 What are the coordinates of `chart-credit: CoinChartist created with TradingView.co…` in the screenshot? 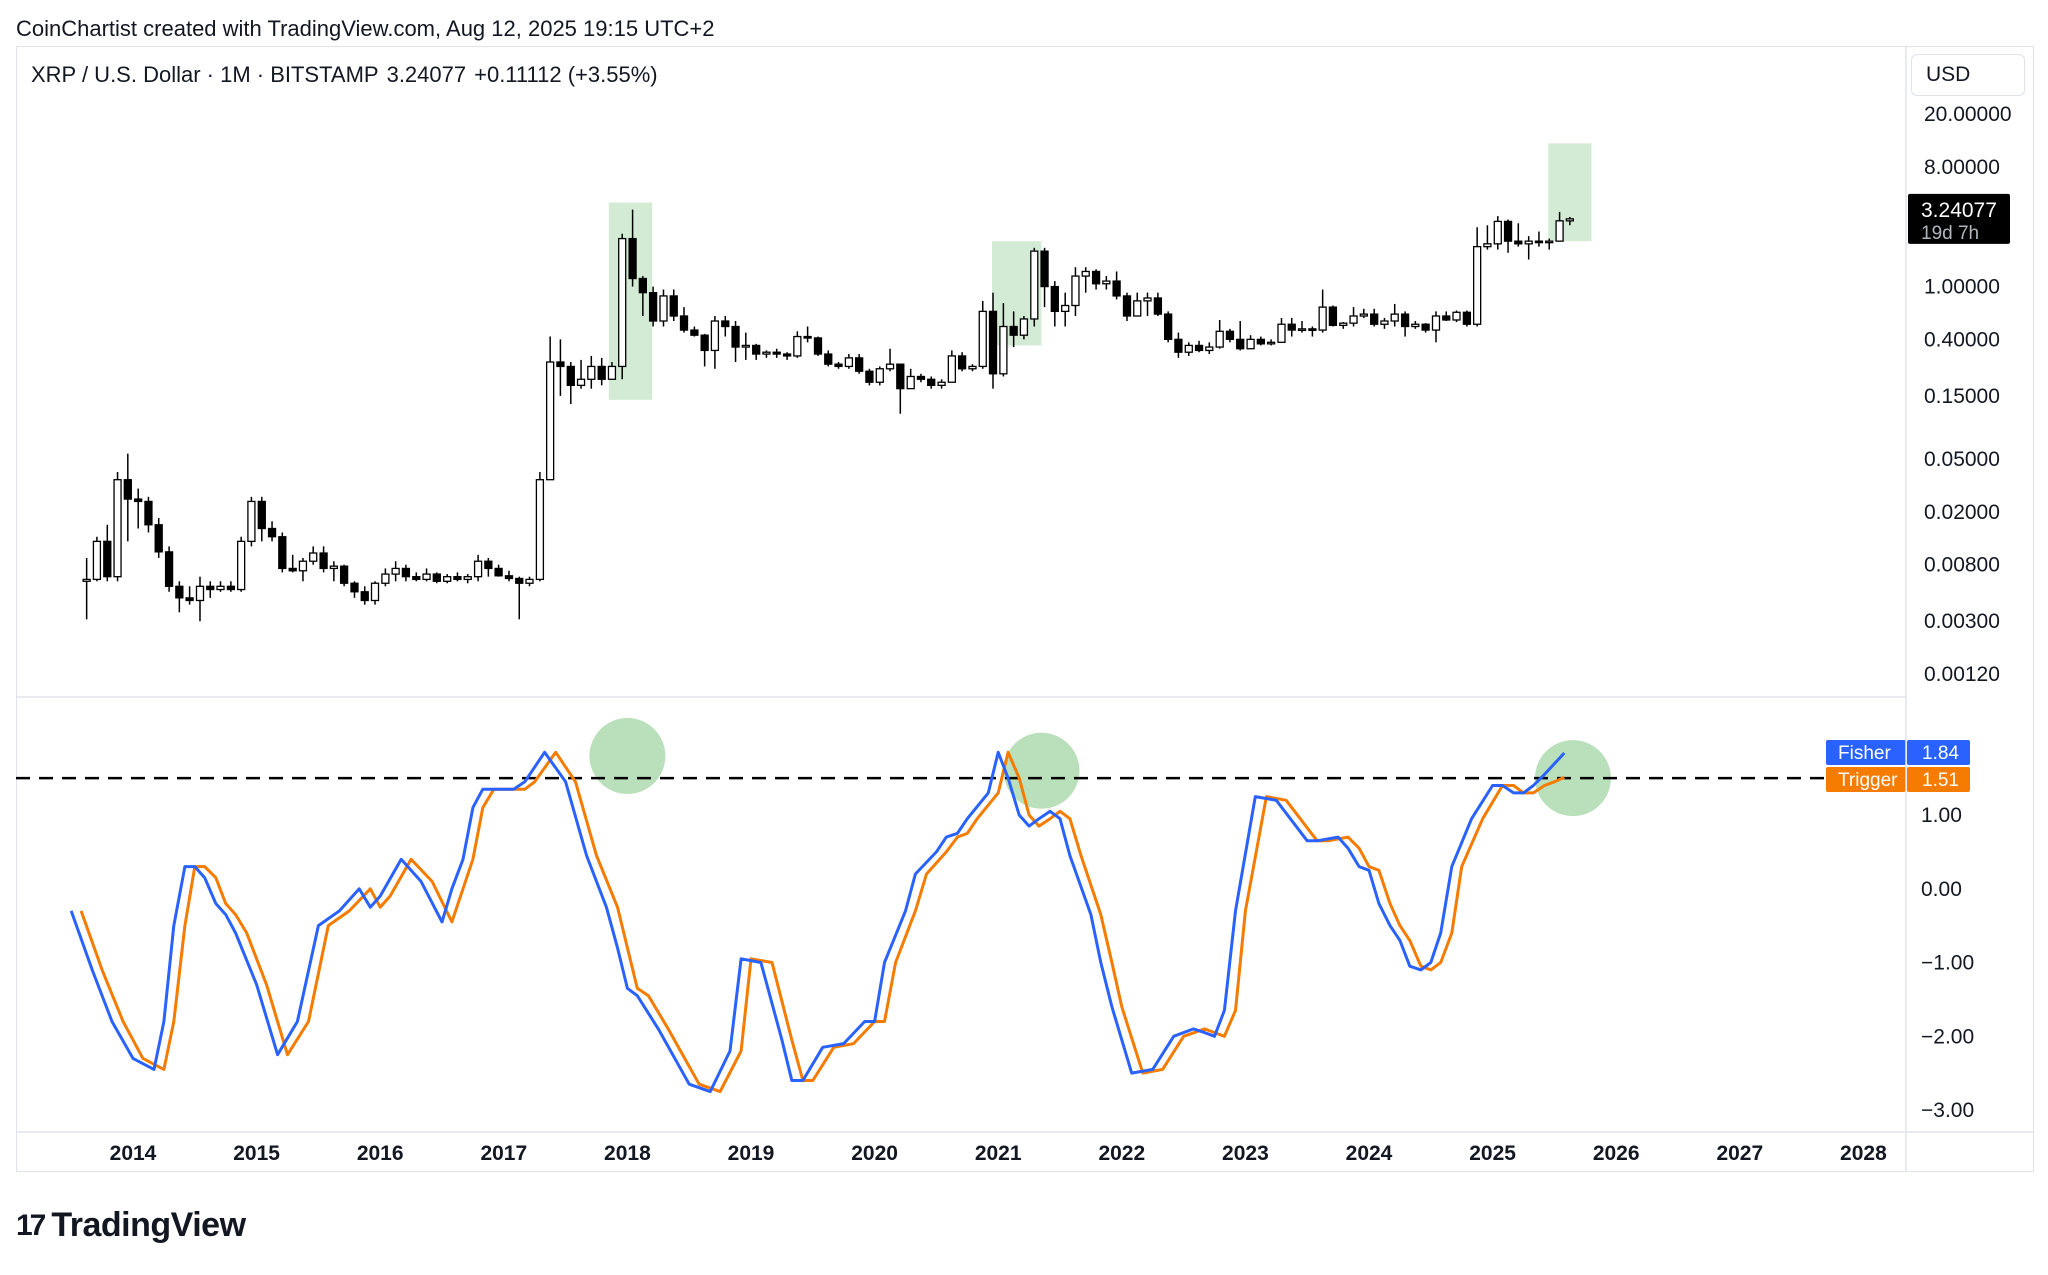 It's located at (365, 28).